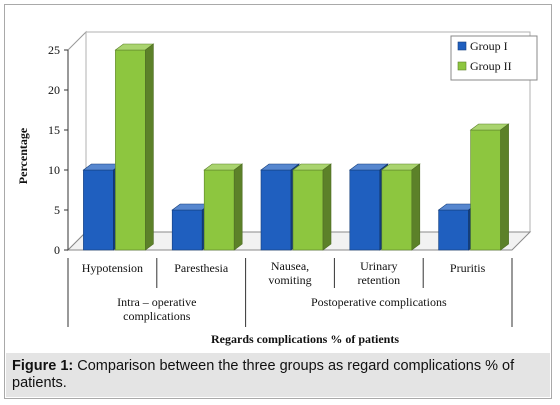 The image size is (560, 405). Describe the element at coordinates (491, 66) in the screenshot. I see `legend-label: Group II` at that location.